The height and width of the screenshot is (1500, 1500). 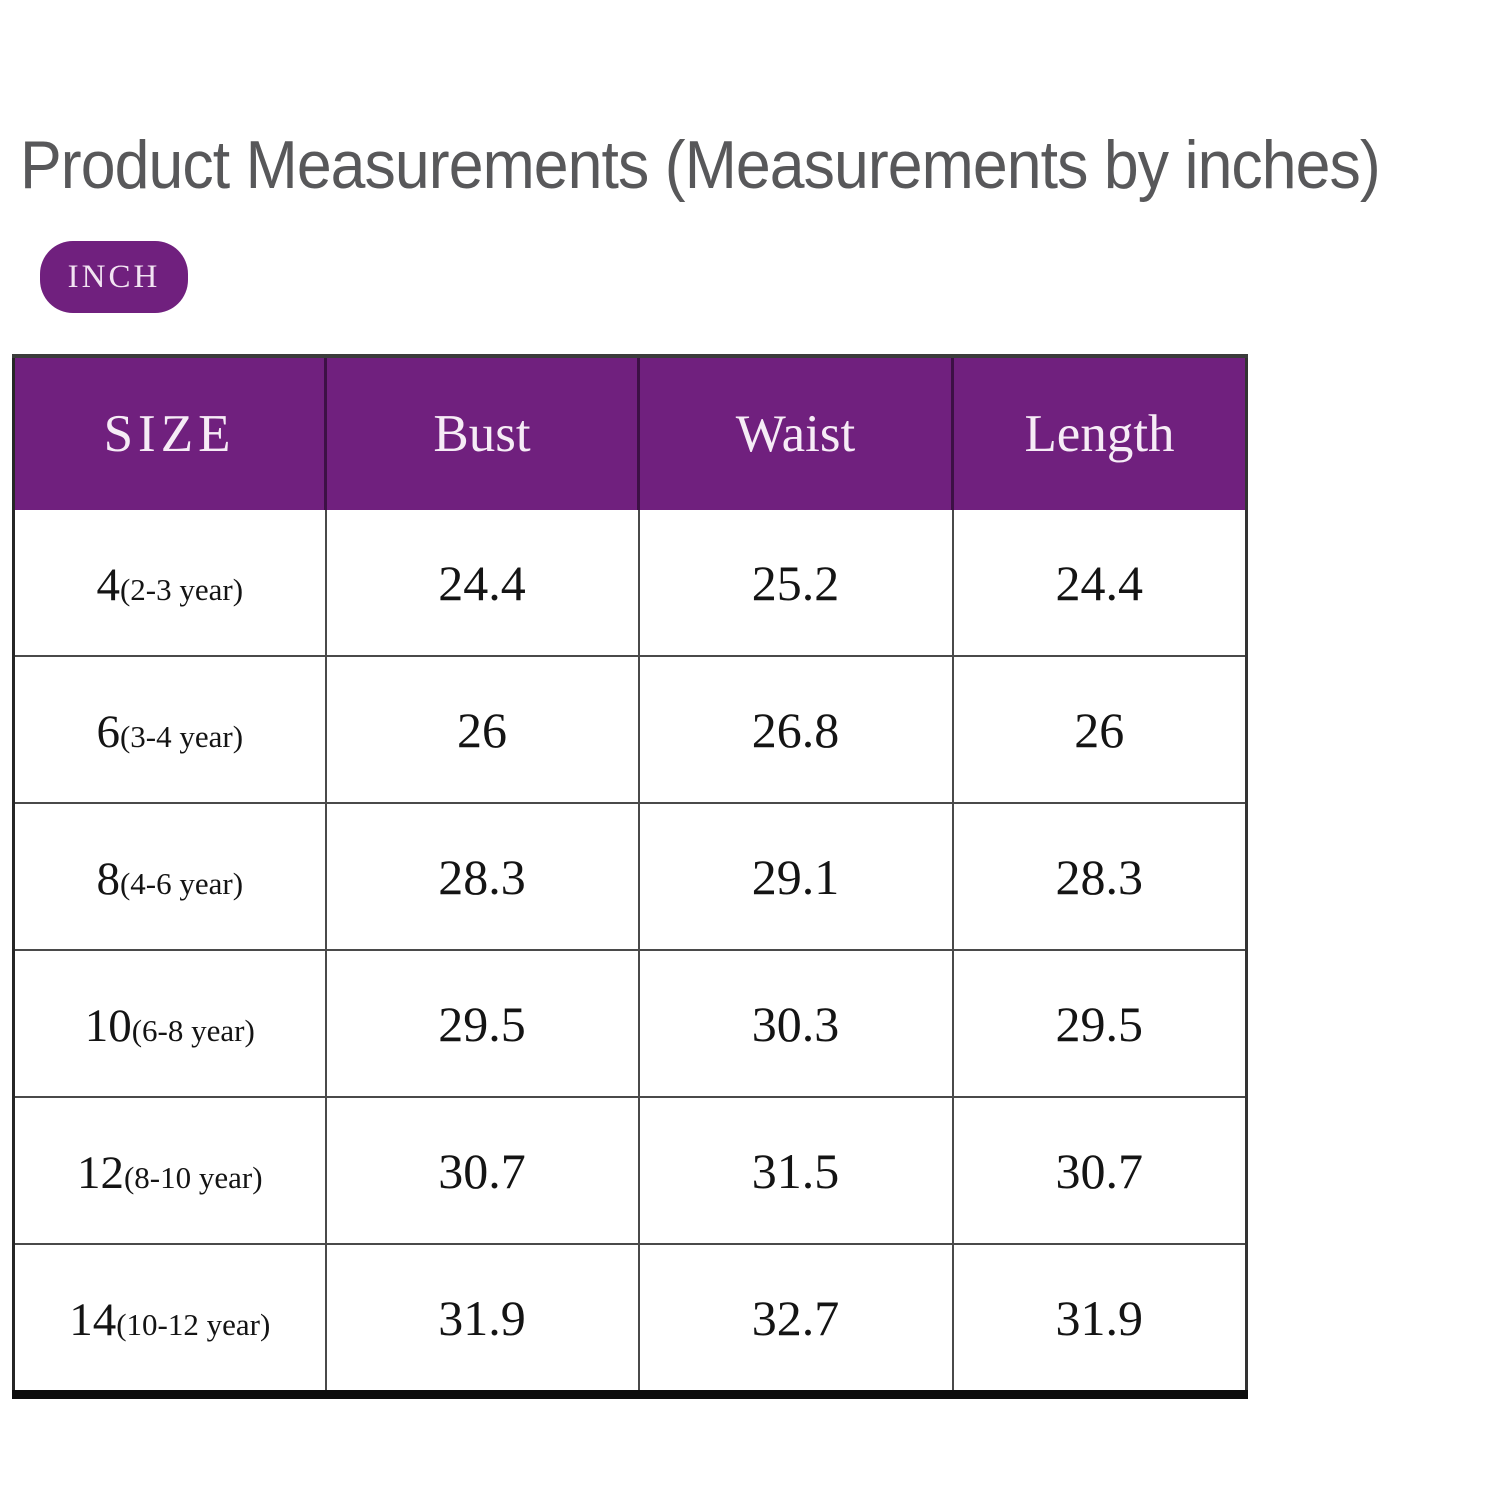 What do you see at coordinates (1099, 1319) in the screenshot?
I see `length-value: 31.9` at bounding box center [1099, 1319].